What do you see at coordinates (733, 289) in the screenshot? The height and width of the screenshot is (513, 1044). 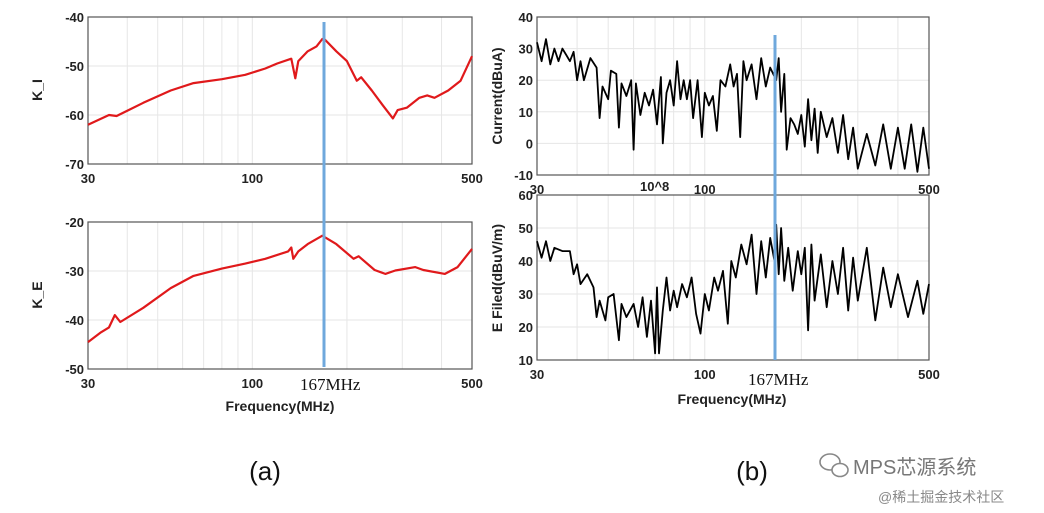 I see `series-line-ef` at bounding box center [733, 289].